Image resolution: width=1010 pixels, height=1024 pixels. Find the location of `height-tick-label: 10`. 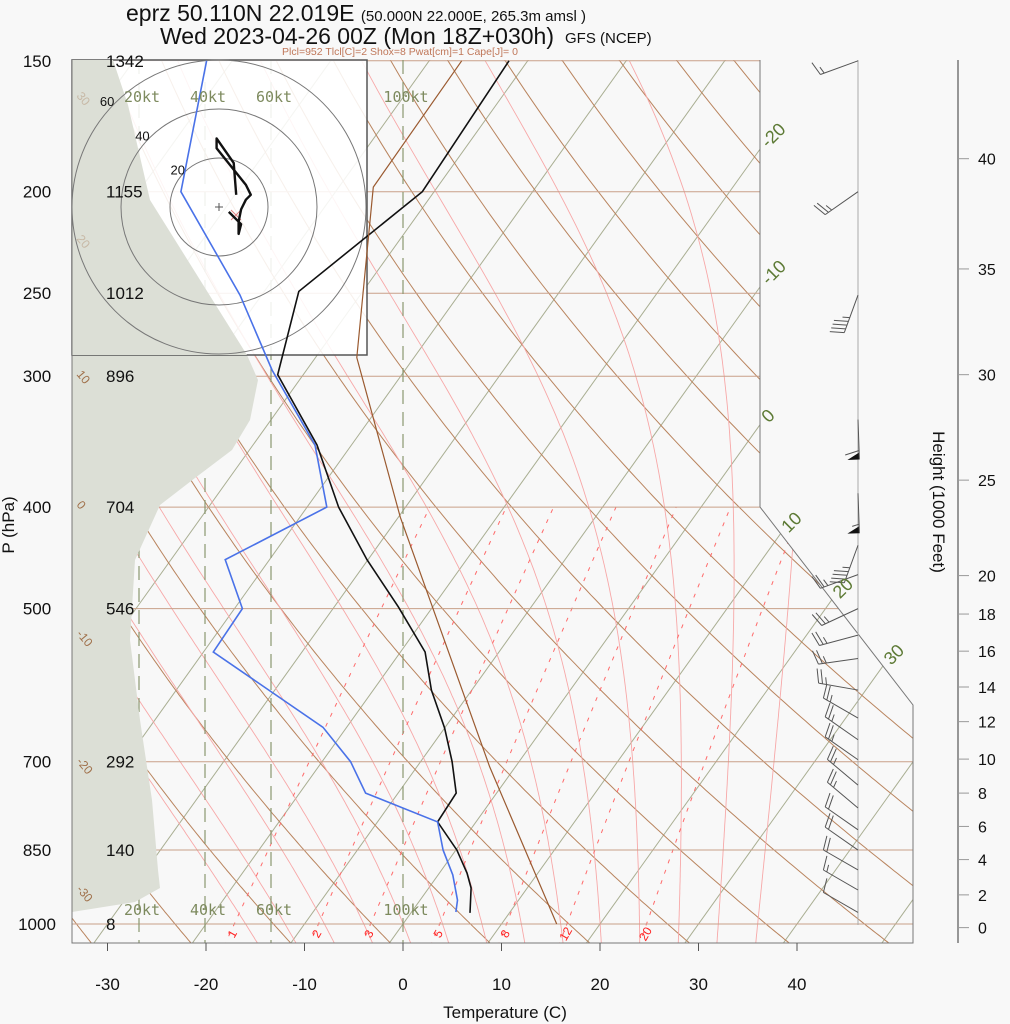

height-tick-label: 10 is located at coordinates (987, 760).